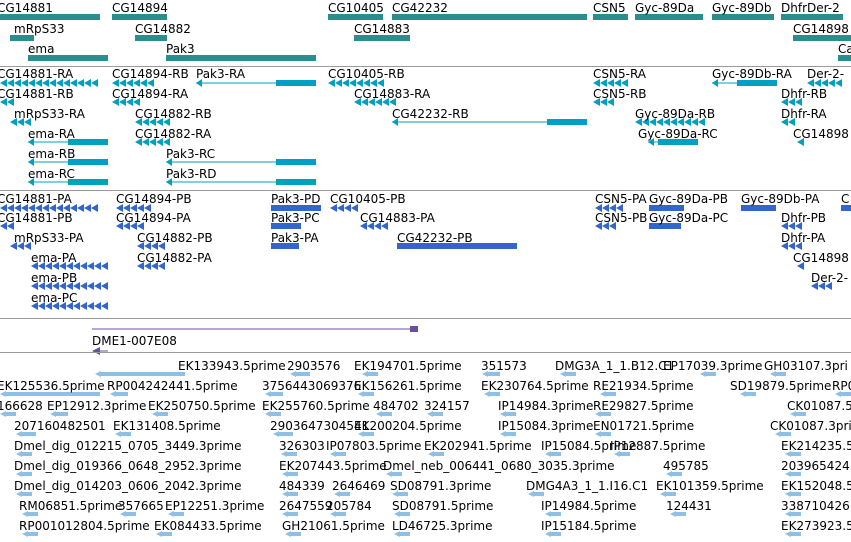  What do you see at coordinates (54, 278) in the screenshot?
I see `feature-label: ema-PB` at bounding box center [54, 278].